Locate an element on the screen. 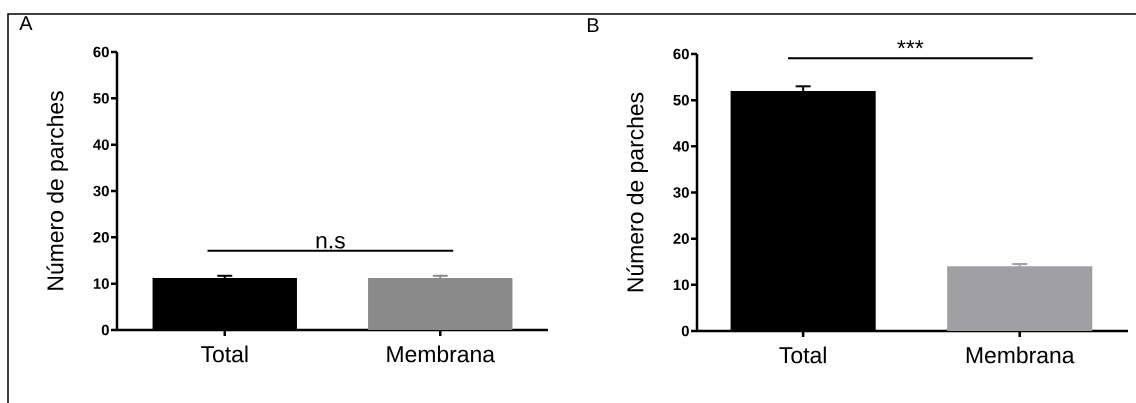 This screenshot has height=403, width=1136. annotation: n.s is located at coordinates (330, 242).